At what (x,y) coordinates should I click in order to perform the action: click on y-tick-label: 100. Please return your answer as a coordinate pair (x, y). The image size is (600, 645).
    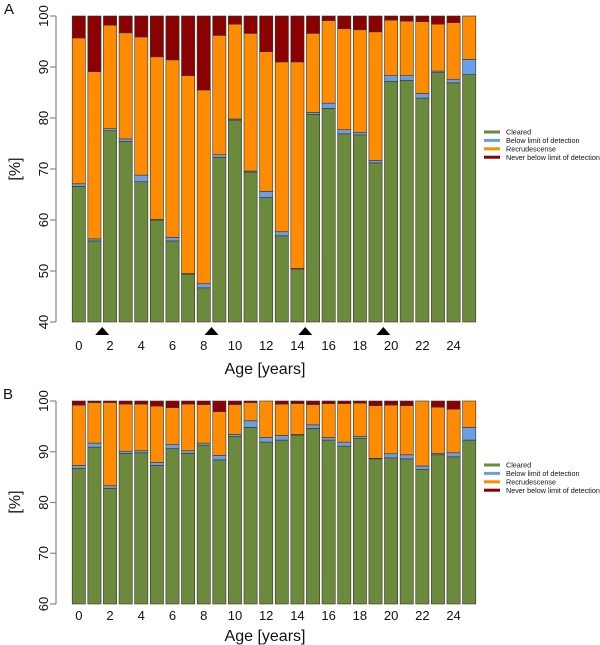
    Looking at the image, I should click on (43, 401).